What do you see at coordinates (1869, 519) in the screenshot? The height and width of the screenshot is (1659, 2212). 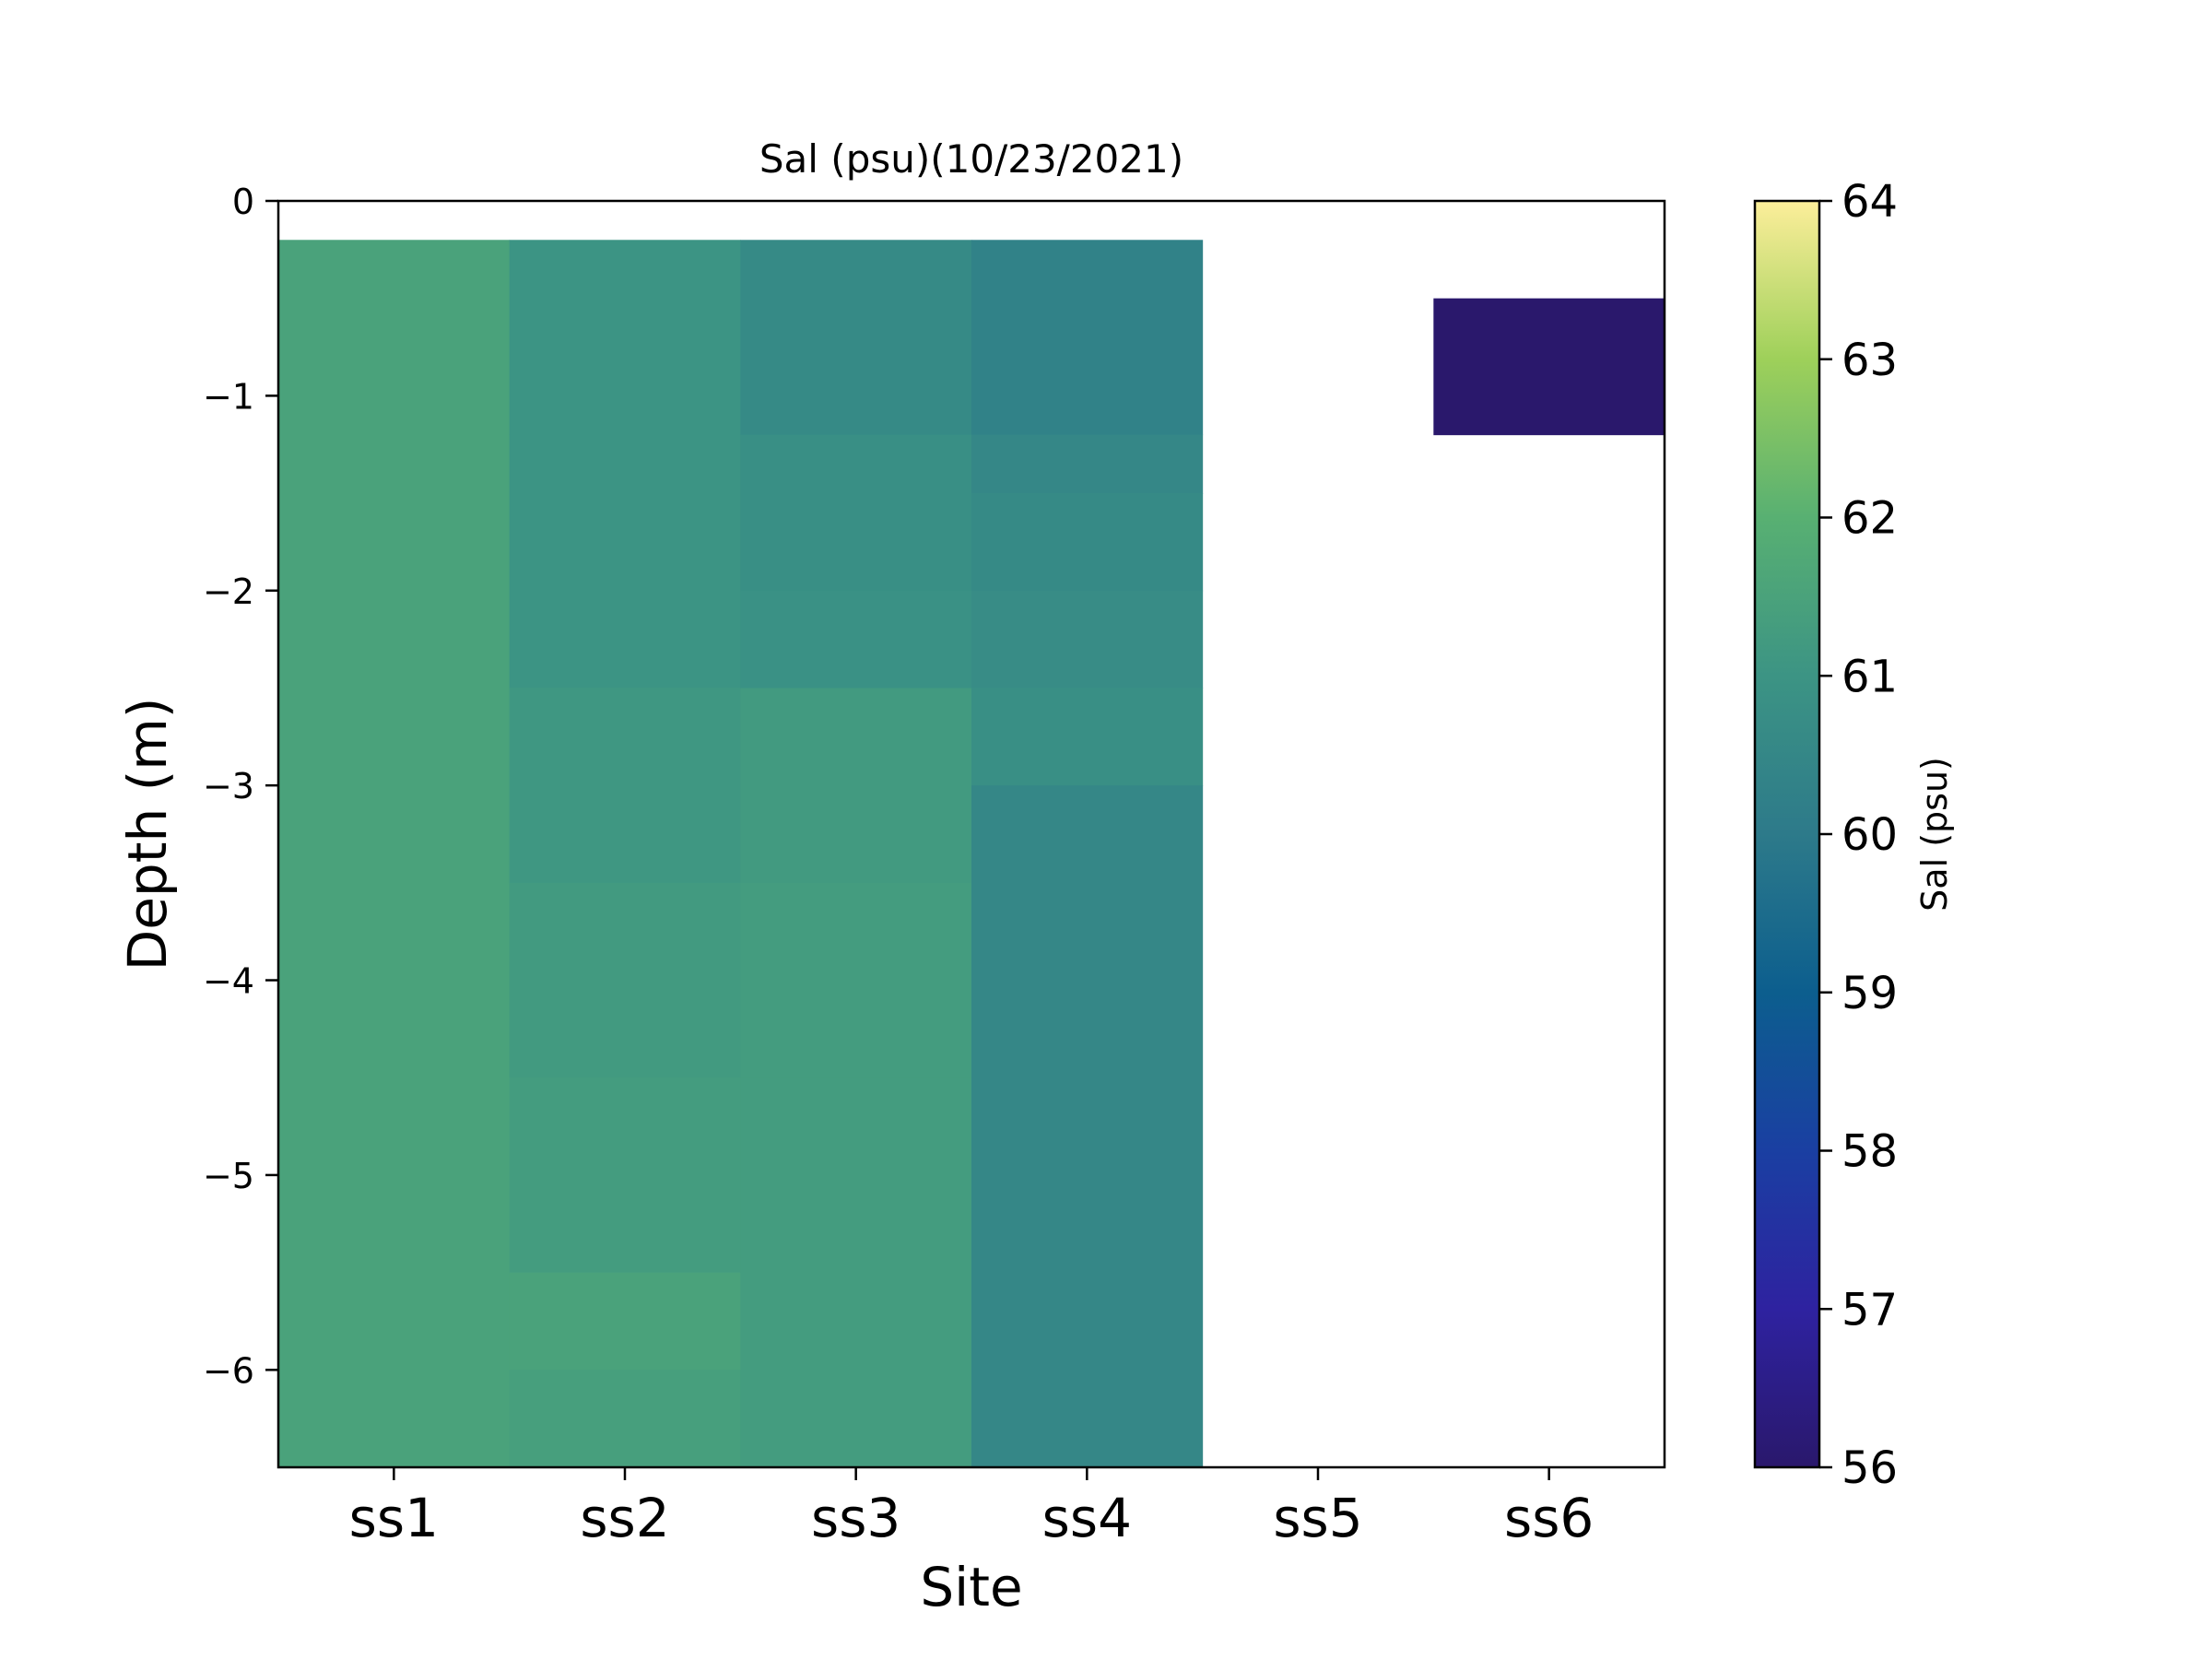 I see `colorbar-tick-label: 62` at bounding box center [1869, 519].